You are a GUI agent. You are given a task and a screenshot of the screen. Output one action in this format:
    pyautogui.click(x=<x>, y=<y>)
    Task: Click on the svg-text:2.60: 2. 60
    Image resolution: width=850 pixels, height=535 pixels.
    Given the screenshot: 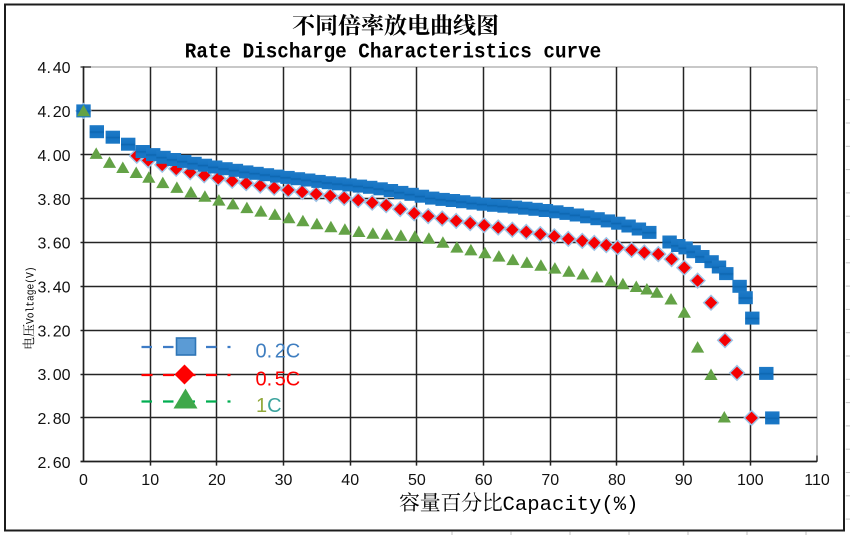 What is the action you would take?
    pyautogui.click(x=54, y=463)
    